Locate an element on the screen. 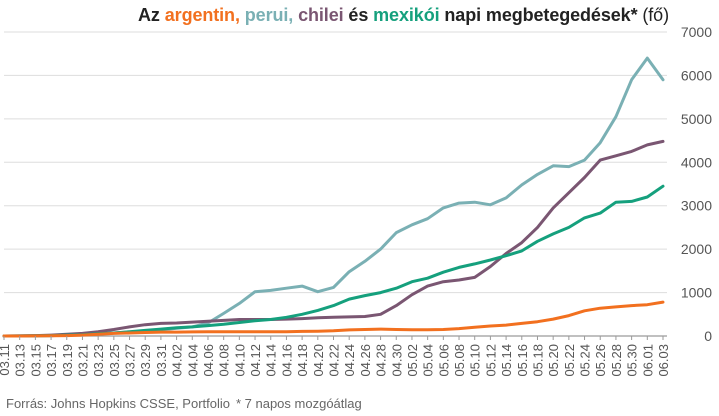 This screenshot has height=416, width=719. y-tick-label: 6000 is located at coordinates (696, 75).